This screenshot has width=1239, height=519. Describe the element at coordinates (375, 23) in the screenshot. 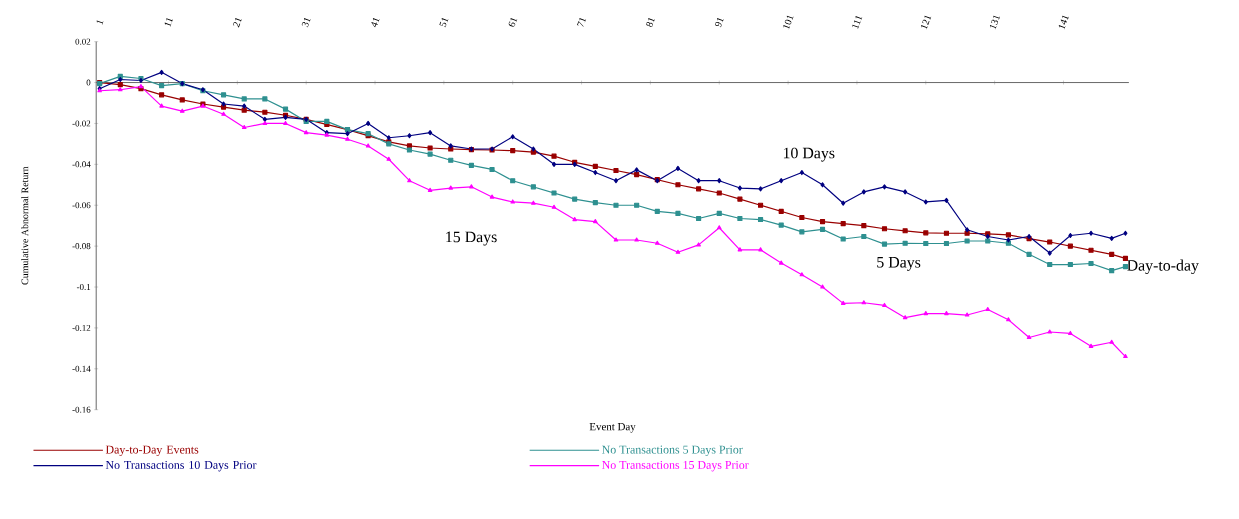

I see `x-tick-label: 41` at that location.